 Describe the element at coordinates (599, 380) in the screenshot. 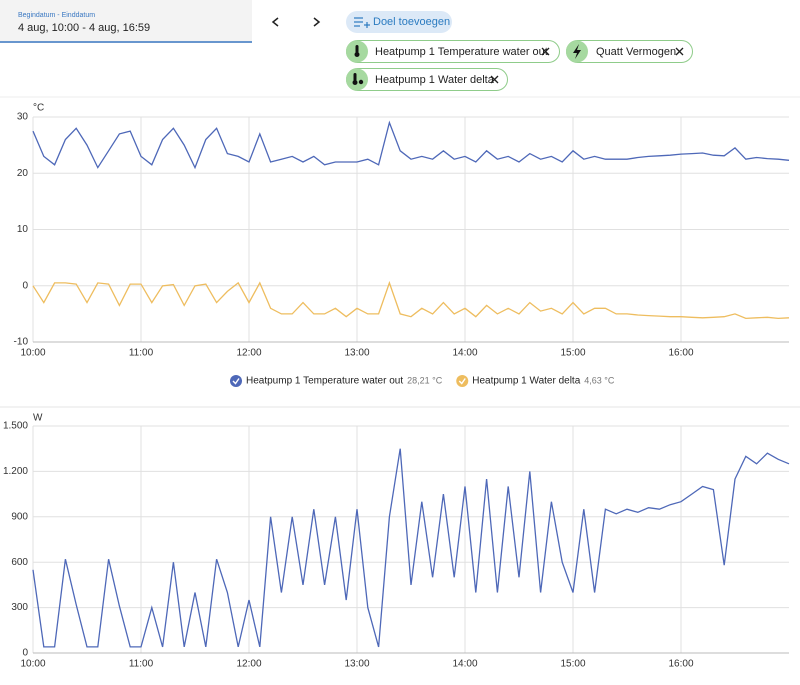

I see `legend-value: 4,63 °C` at that location.